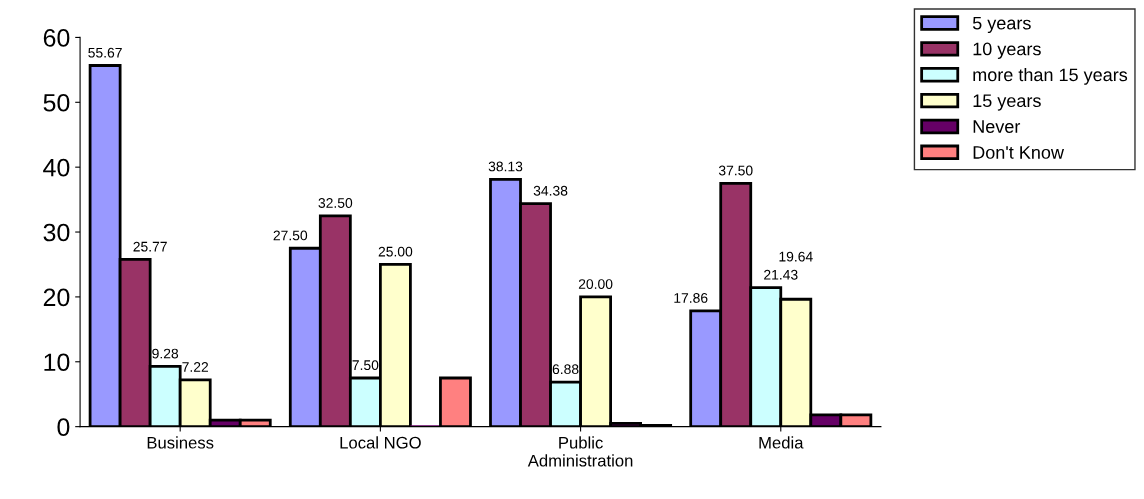  Describe the element at coordinates (565, 369) in the screenshot. I see `data-label: 6.88` at that location.